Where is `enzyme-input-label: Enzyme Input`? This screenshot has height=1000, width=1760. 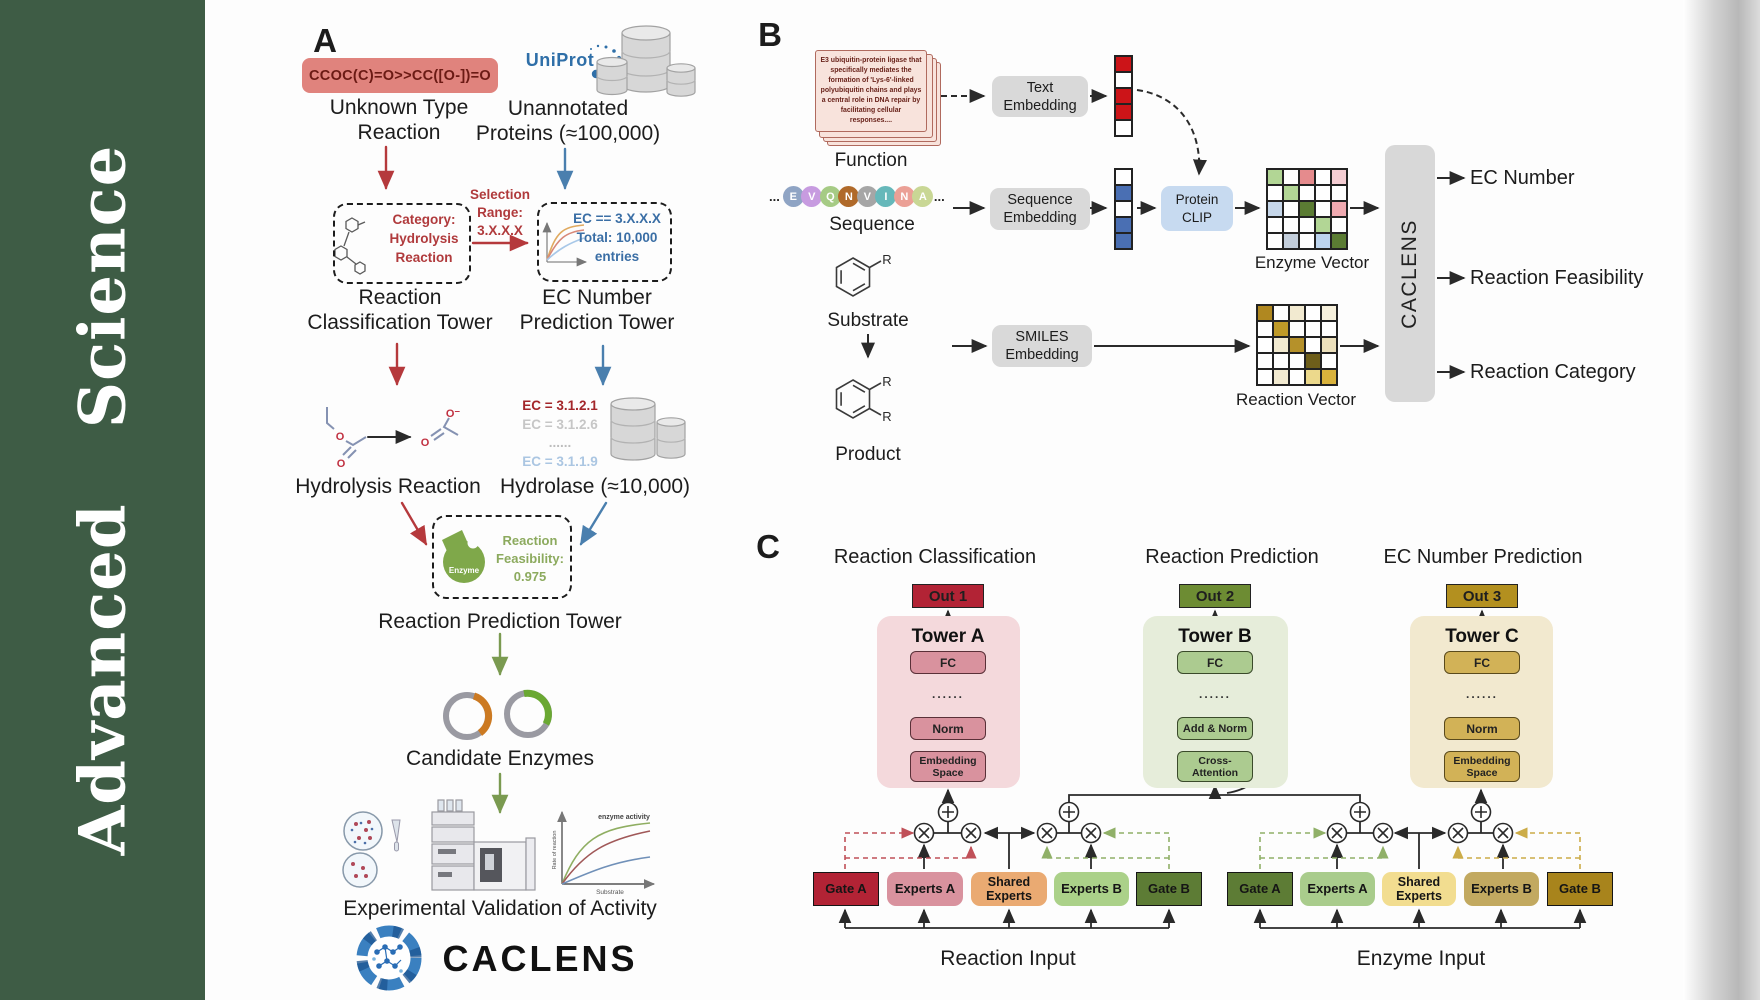
enzyme-input-label: Enzyme Input is located at coordinates (1421, 958).